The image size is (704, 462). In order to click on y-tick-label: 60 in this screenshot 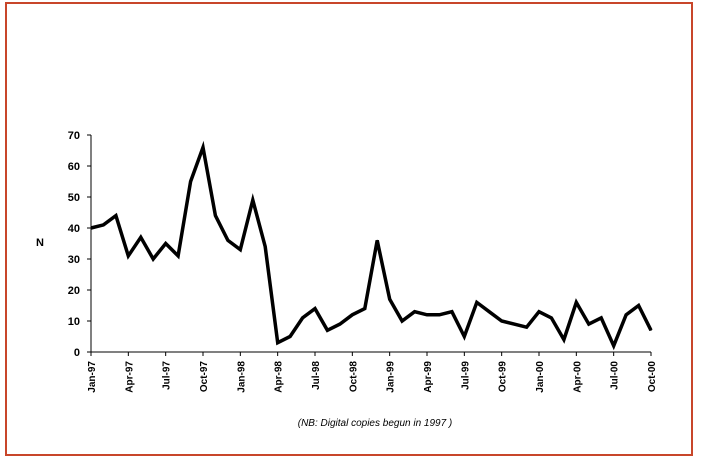, I will do `click(74, 167)`.